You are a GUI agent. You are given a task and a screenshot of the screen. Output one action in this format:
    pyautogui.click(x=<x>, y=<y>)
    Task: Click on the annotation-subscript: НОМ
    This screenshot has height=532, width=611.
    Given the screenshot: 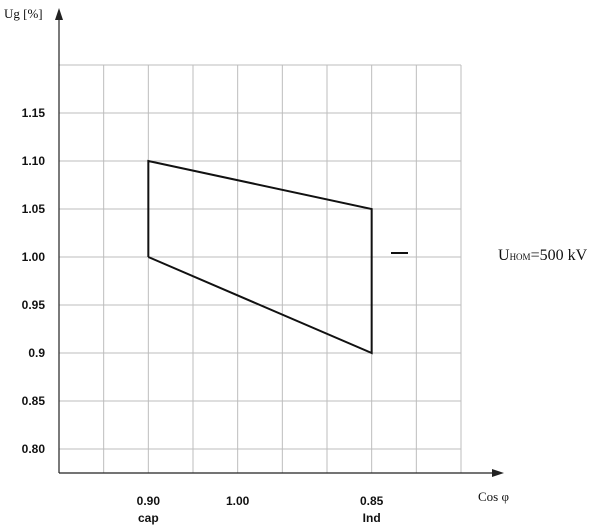 What is the action you would take?
    pyautogui.click(x=520, y=257)
    